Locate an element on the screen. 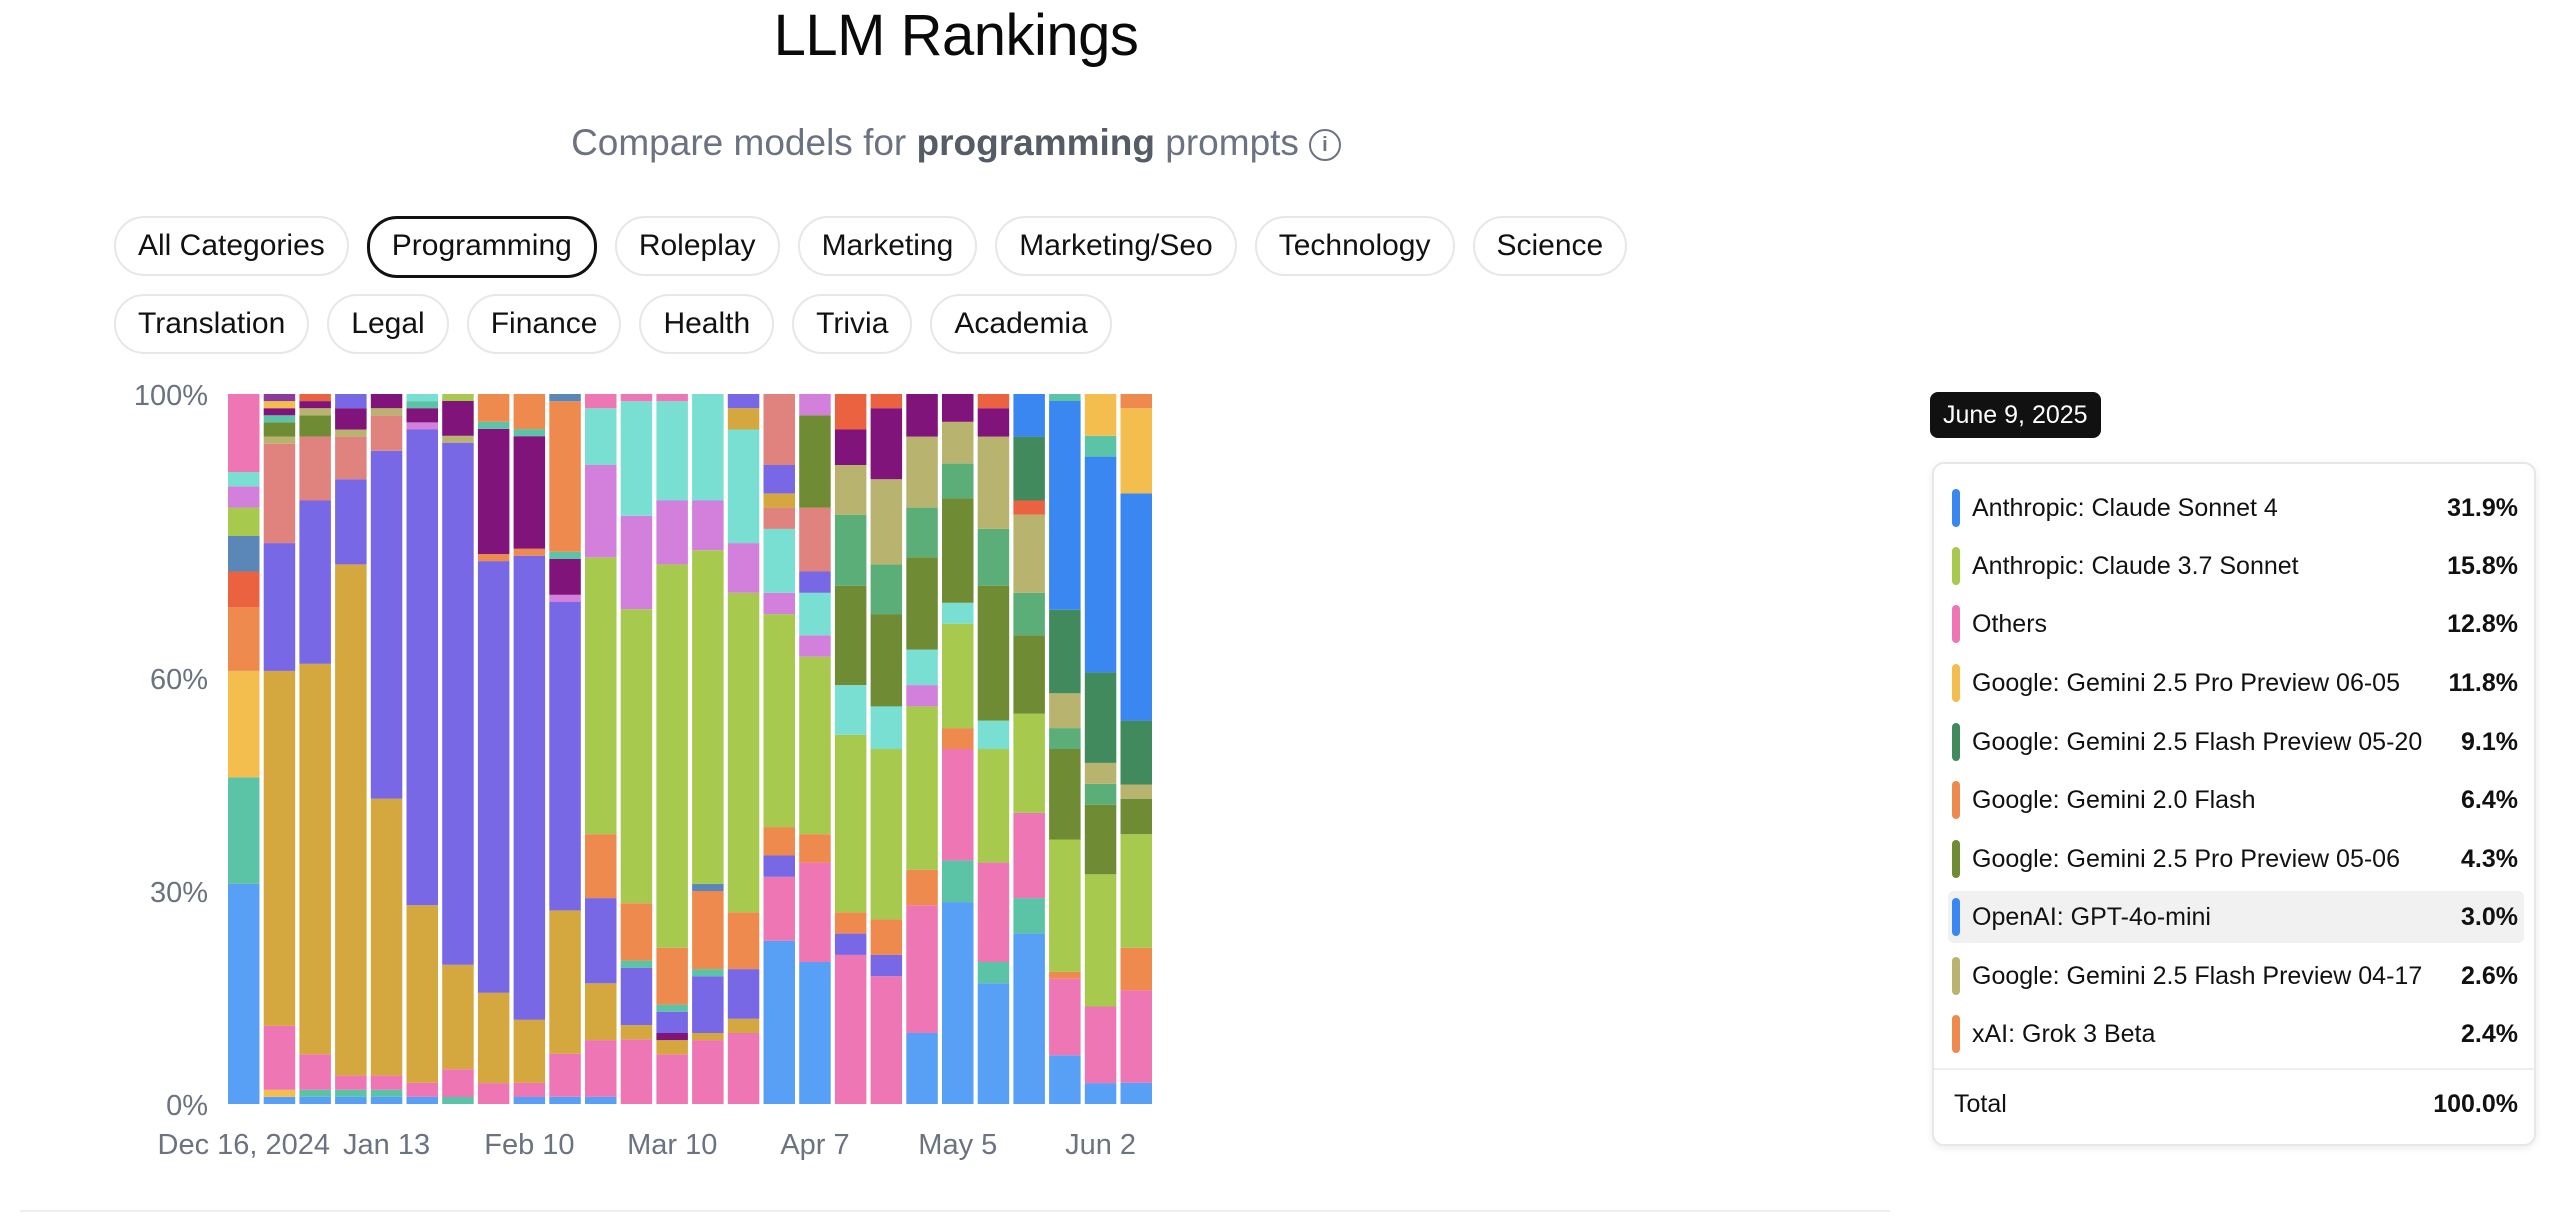 The height and width of the screenshot is (1228, 2560). chip-science: Science is located at coordinates (1550, 246).